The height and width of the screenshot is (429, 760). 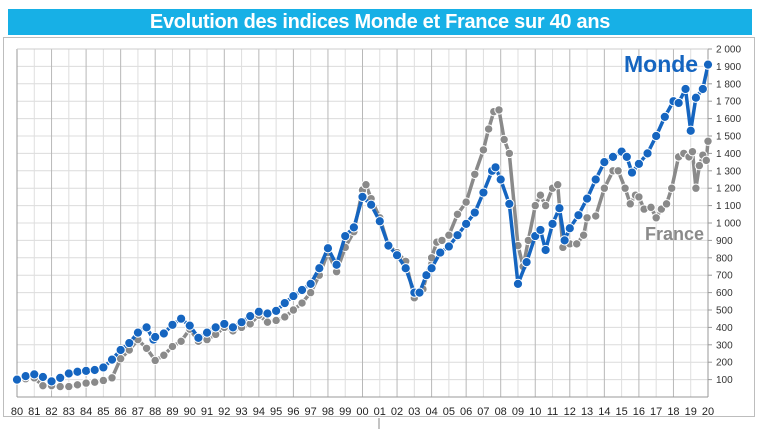 What do you see at coordinates (501, 412) in the screenshot?
I see `x-tick-label: 08` at bounding box center [501, 412].